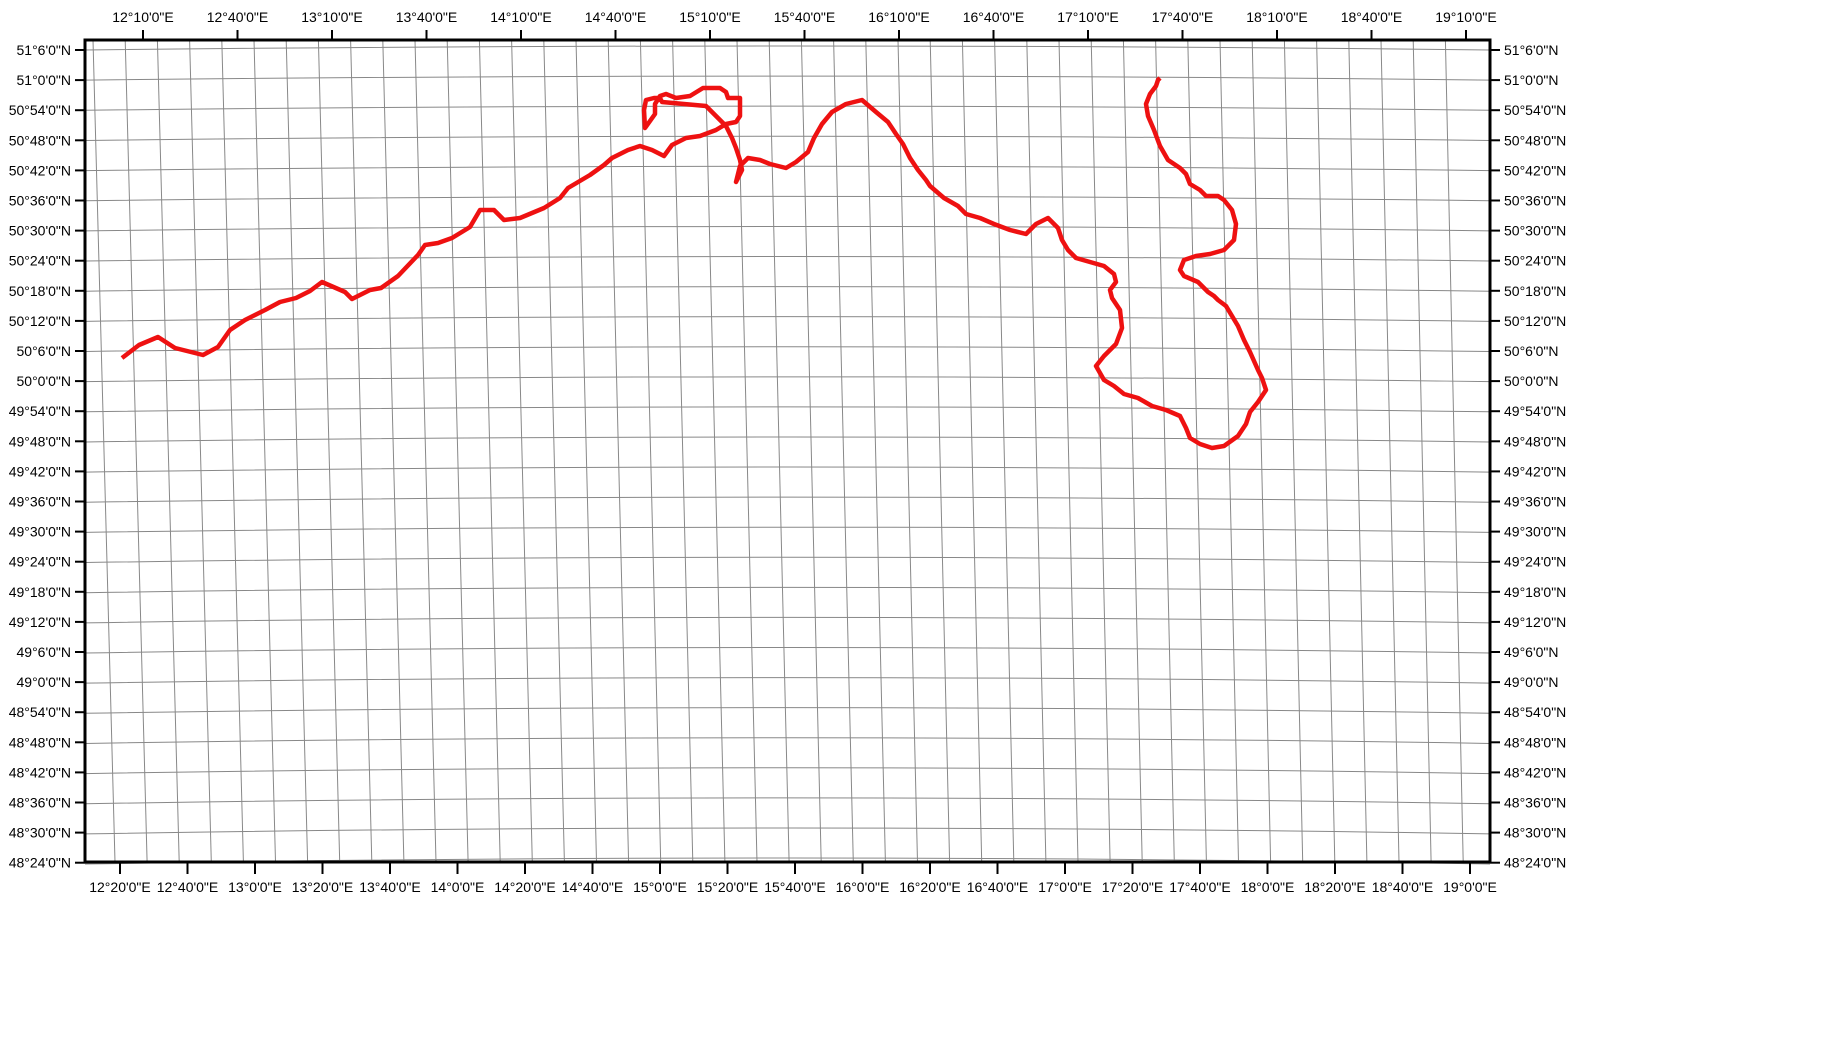 The image size is (1830, 1043). What do you see at coordinates (1535, 562) in the screenshot?
I see `right-lat-label: 49°24'0"N` at bounding box center [1535, 562].